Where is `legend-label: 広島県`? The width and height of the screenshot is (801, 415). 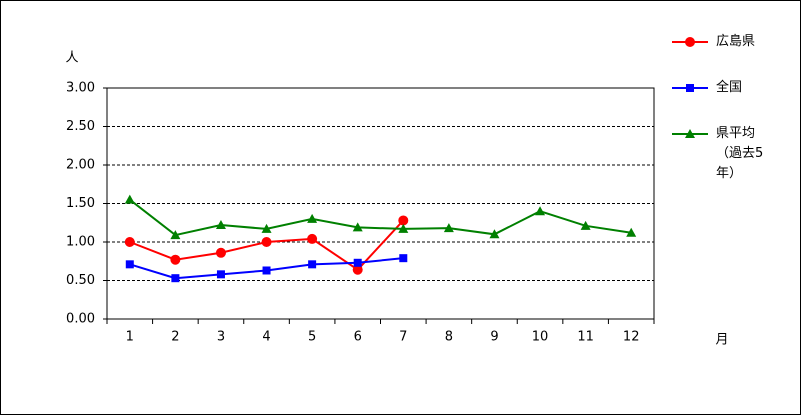
legend-label: 広島県 is located at coordinates (736, 41).